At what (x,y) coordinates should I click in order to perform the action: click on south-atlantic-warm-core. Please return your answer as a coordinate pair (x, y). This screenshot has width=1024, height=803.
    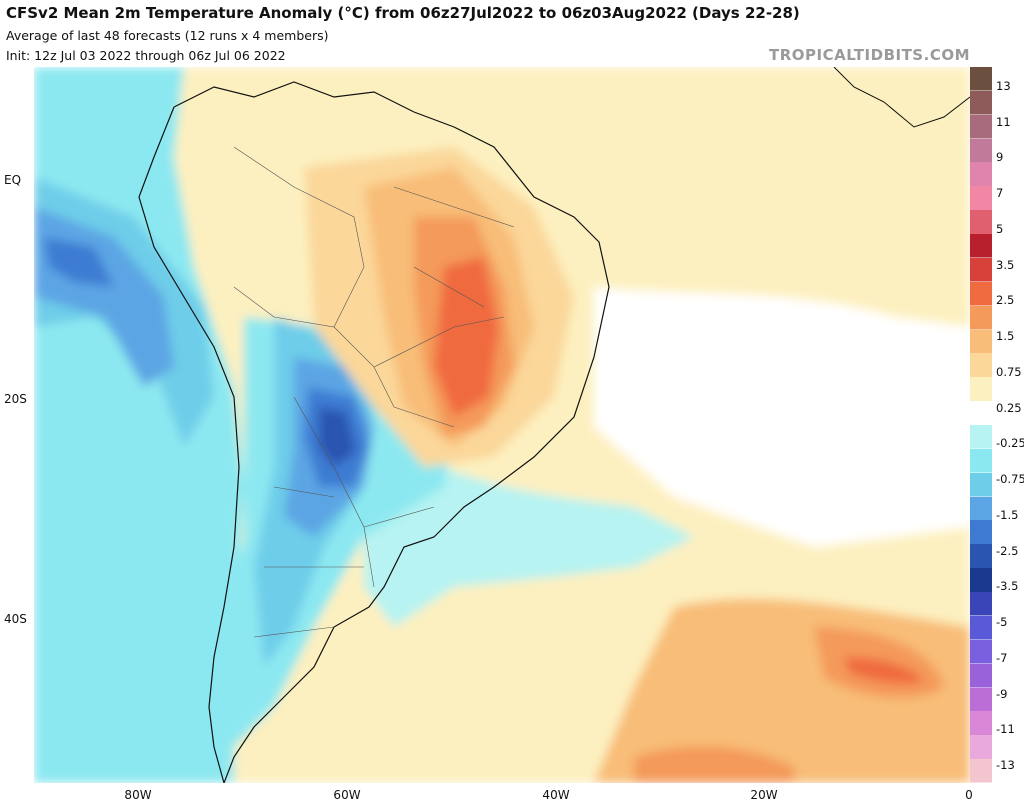
    Looking at the image, I should click on (884, 670).